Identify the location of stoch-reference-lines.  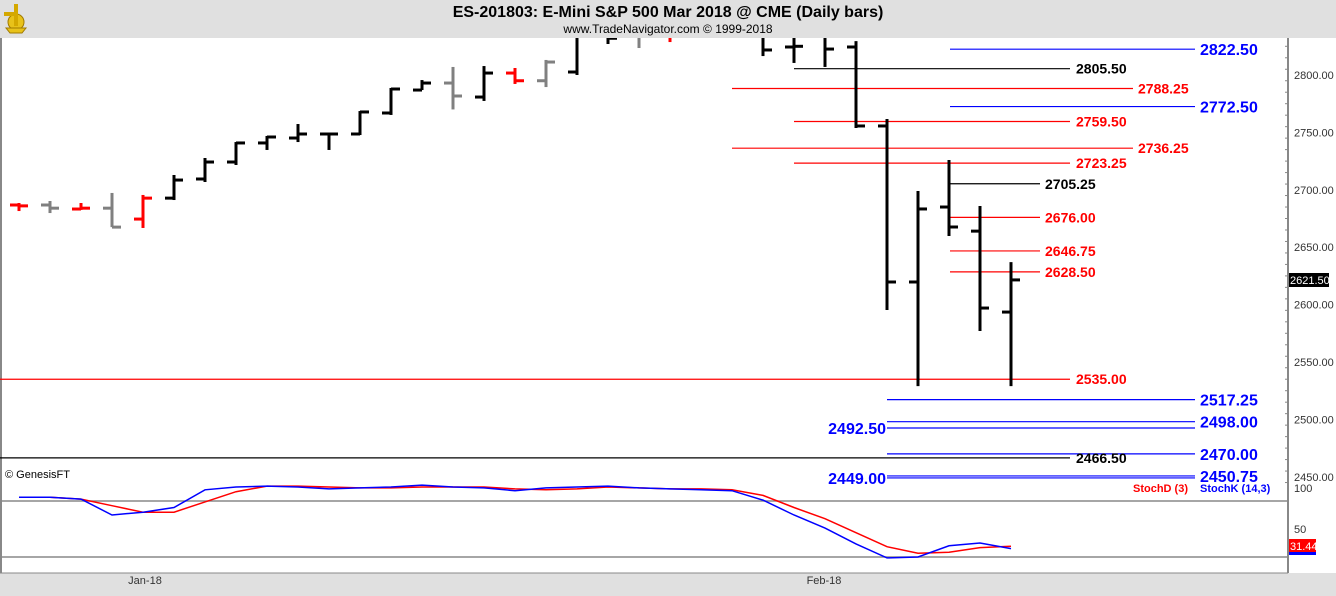
(644, 529).